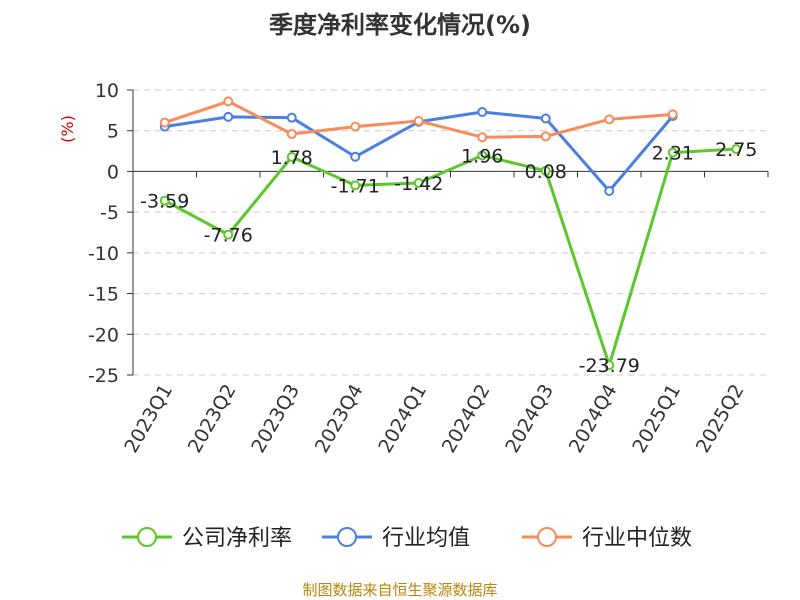 The image size is (800, 600). I want to click on y-tick-label: -10, so click(103, 254).